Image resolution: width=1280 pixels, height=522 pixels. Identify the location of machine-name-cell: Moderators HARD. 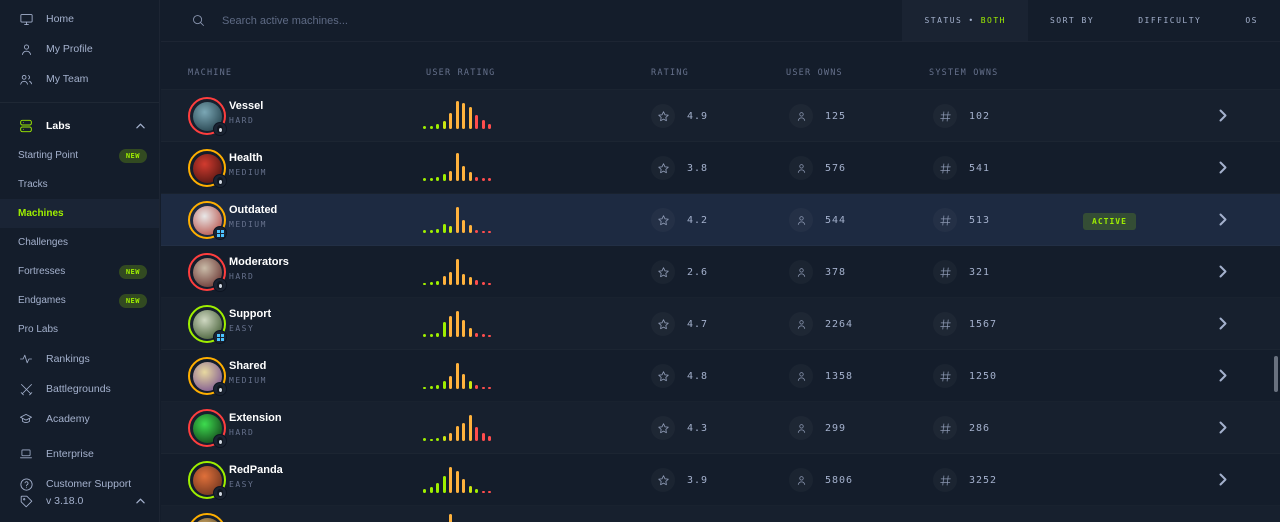
(259, 268).